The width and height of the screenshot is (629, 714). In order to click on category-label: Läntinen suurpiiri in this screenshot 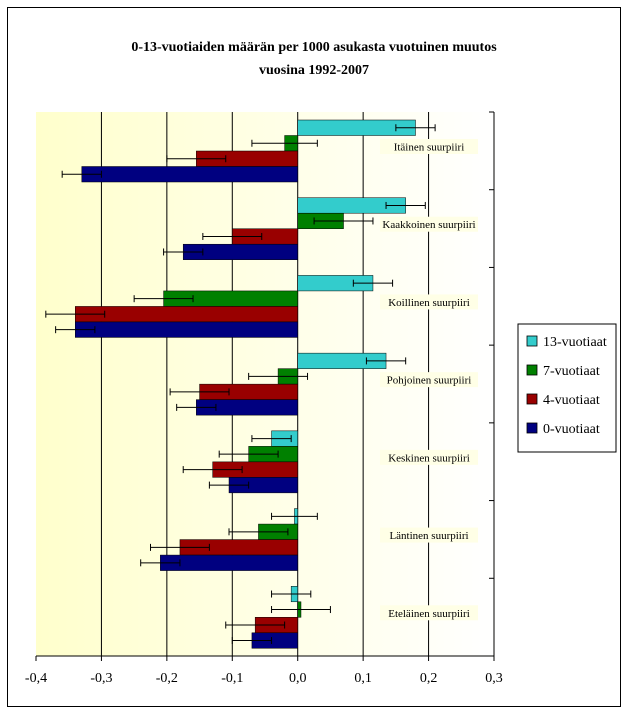, I will do `click(428, 536)`.